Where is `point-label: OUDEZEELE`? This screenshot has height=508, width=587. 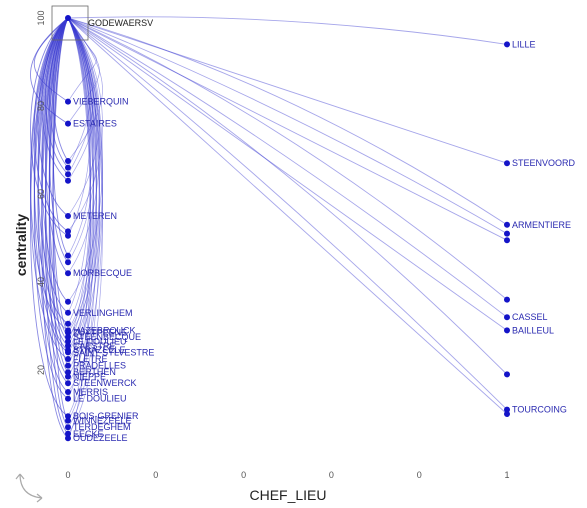 point-label: OUDEZEELE is located at coordinates (100, 438).